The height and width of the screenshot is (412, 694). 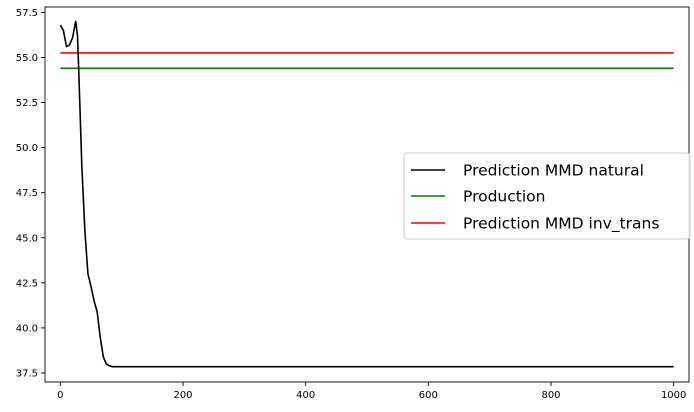 What do you see at coordinates (27, 58) in the screenshot?
I see `y-tick-label: 55.0` at bounding box center [27, 58].